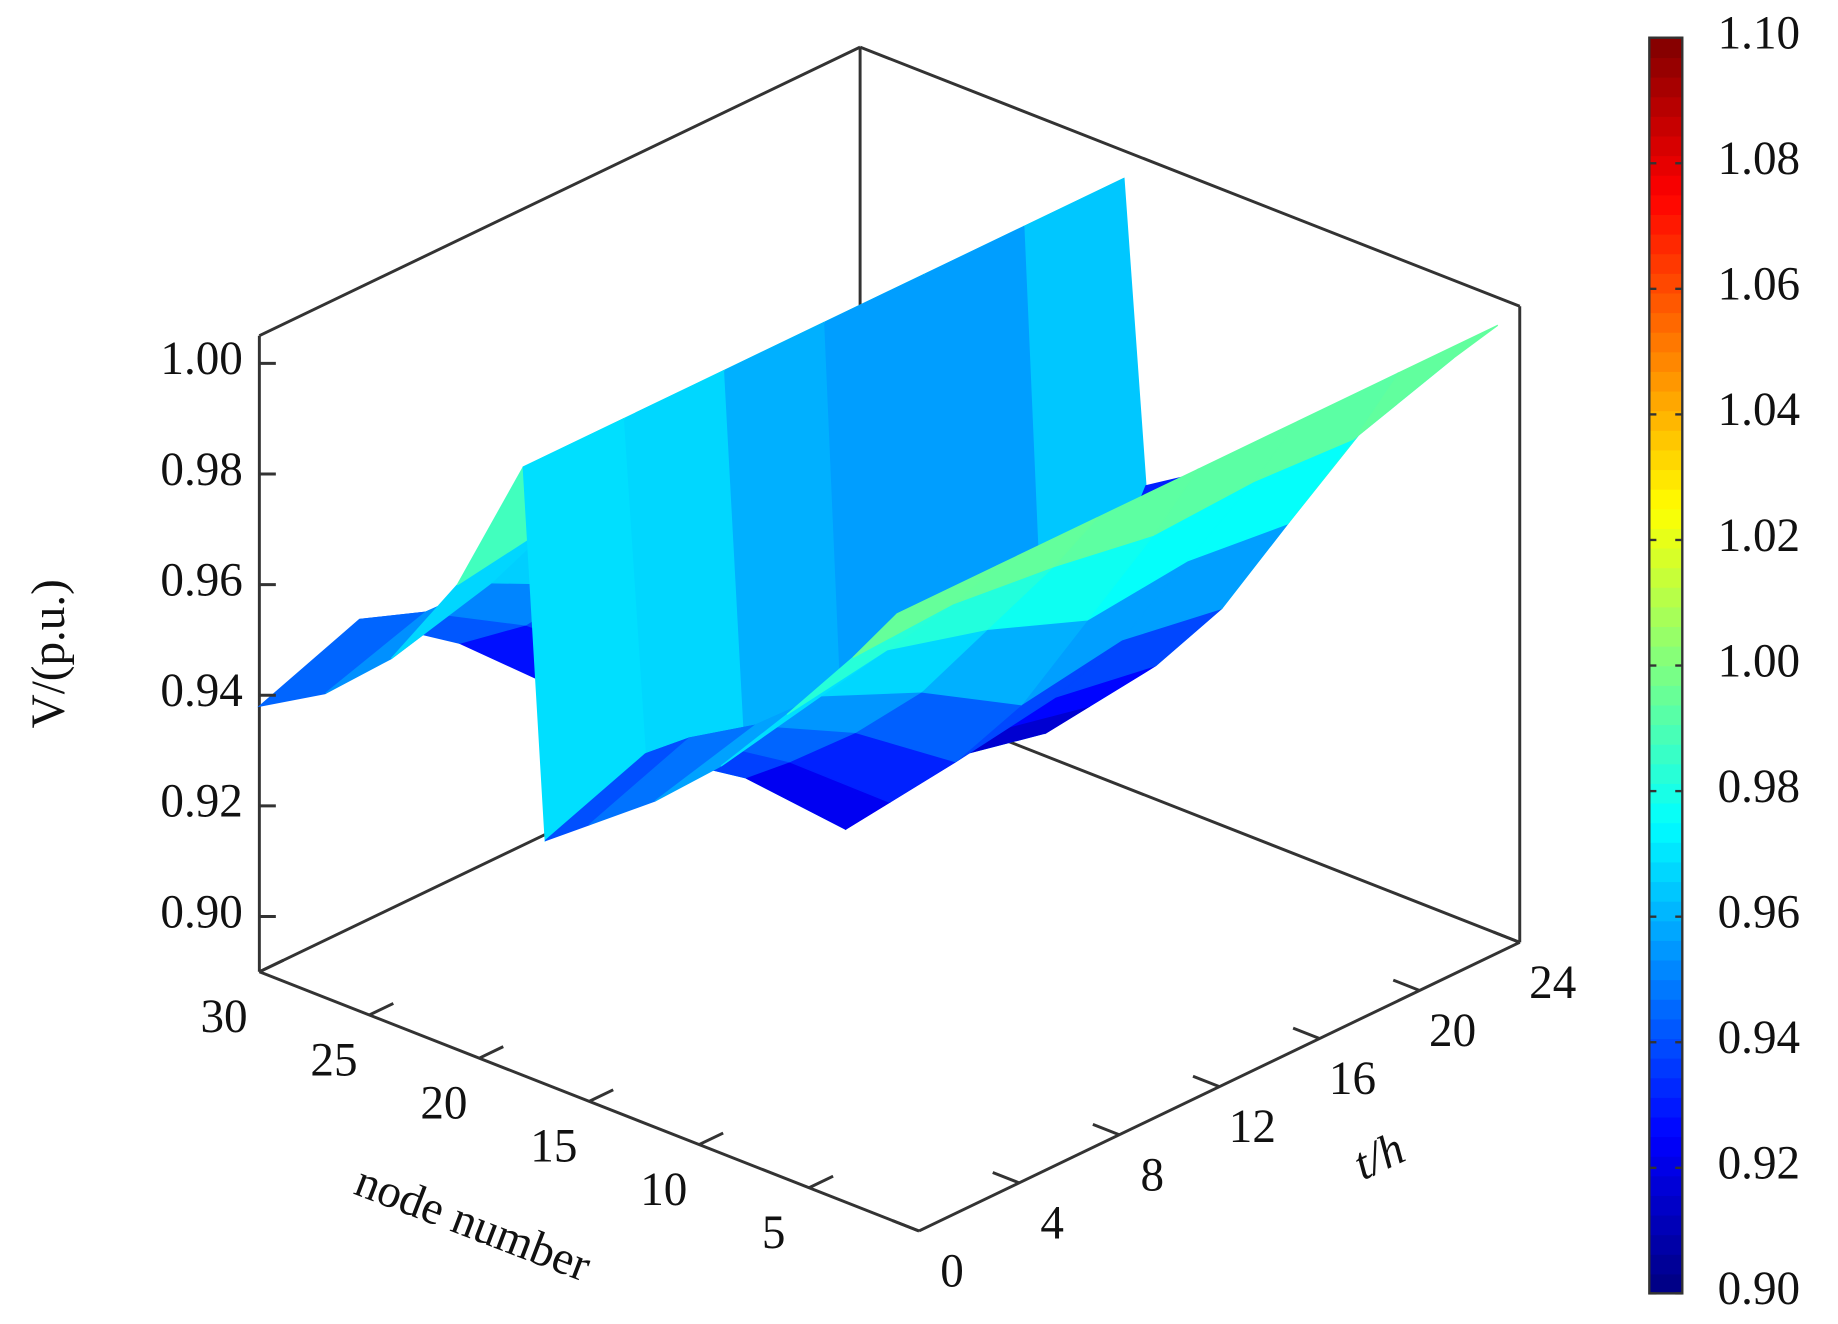  What do you see at coordinates (1252, 1127) in the screenshot?
I see `y-tick-label: 12` at bounding box center [1252, 1127].